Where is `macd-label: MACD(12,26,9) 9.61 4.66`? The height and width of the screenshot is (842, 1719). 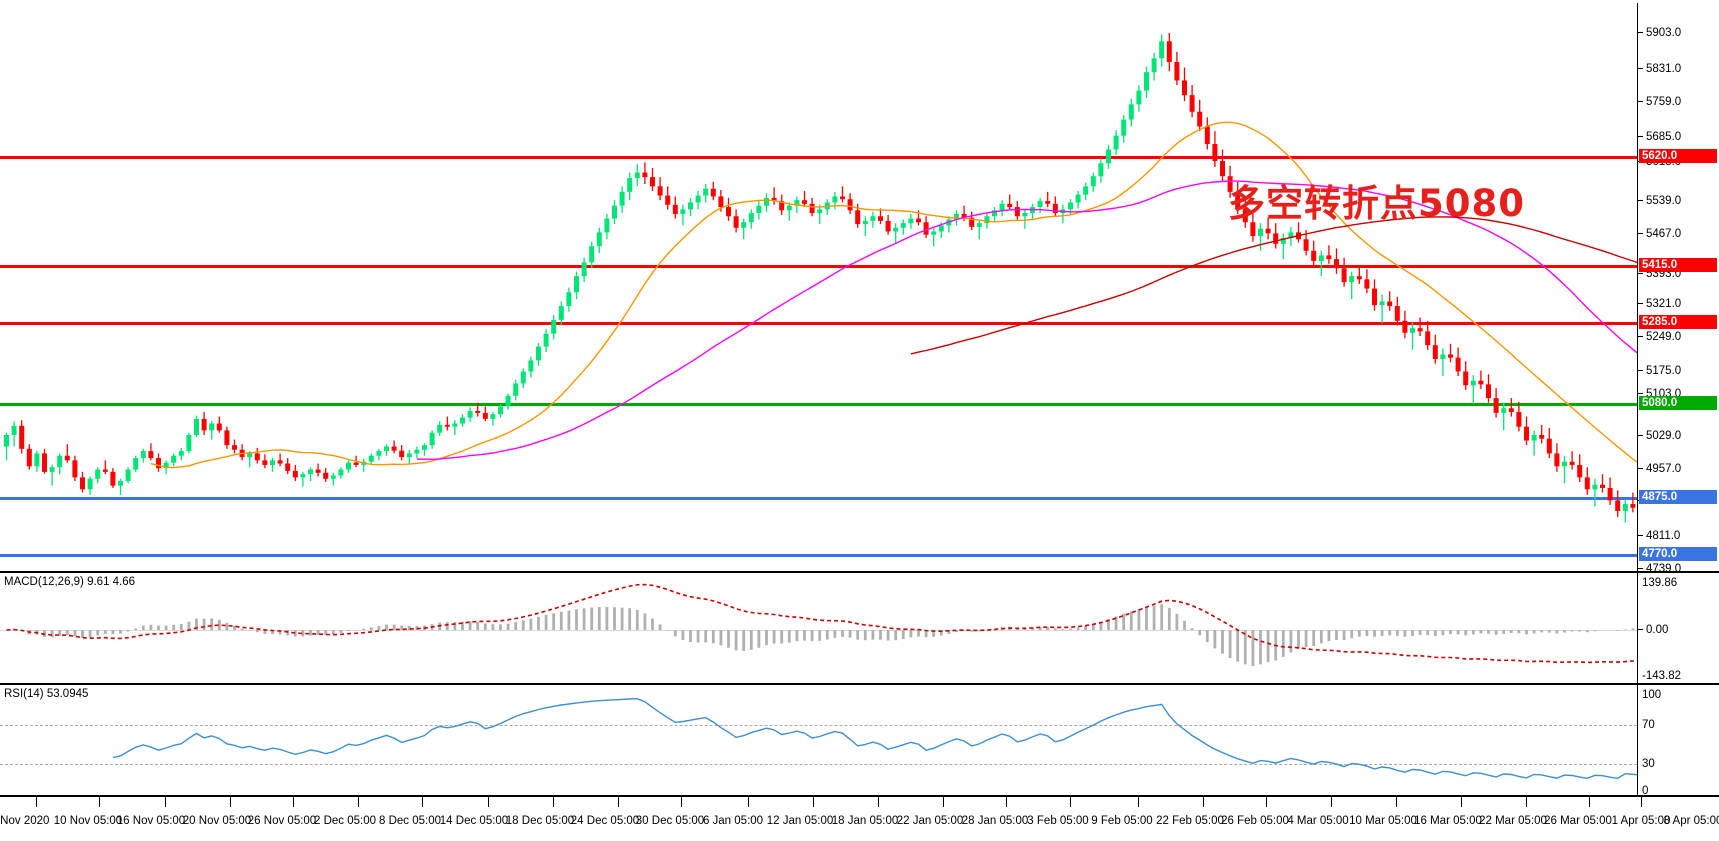
macd-label: MACD(12,26,9) 9.61 4.66 is located at coordinates (70, 582).